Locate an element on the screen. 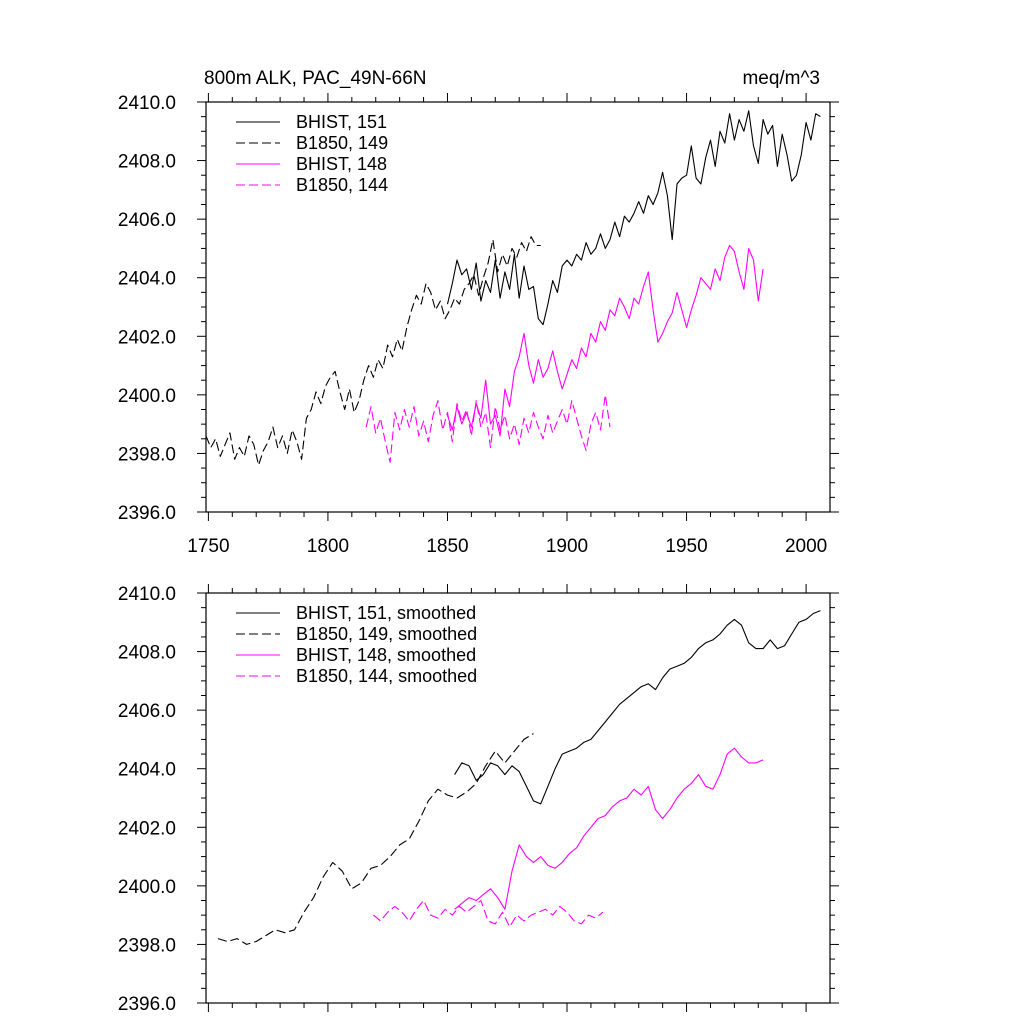 This screenshot has width=1024, height=1024. x-tick-label: 1850 is located at coordinates (447, 546).